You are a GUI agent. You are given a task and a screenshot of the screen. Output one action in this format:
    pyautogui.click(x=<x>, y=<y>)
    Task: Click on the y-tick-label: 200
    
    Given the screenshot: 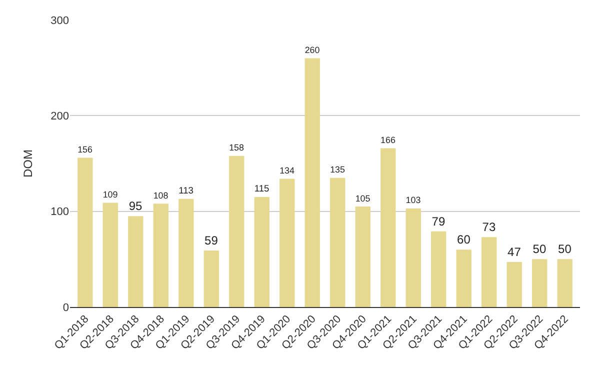 What is the action you would take?
    pyautogui.click(x=59, y=116)
    